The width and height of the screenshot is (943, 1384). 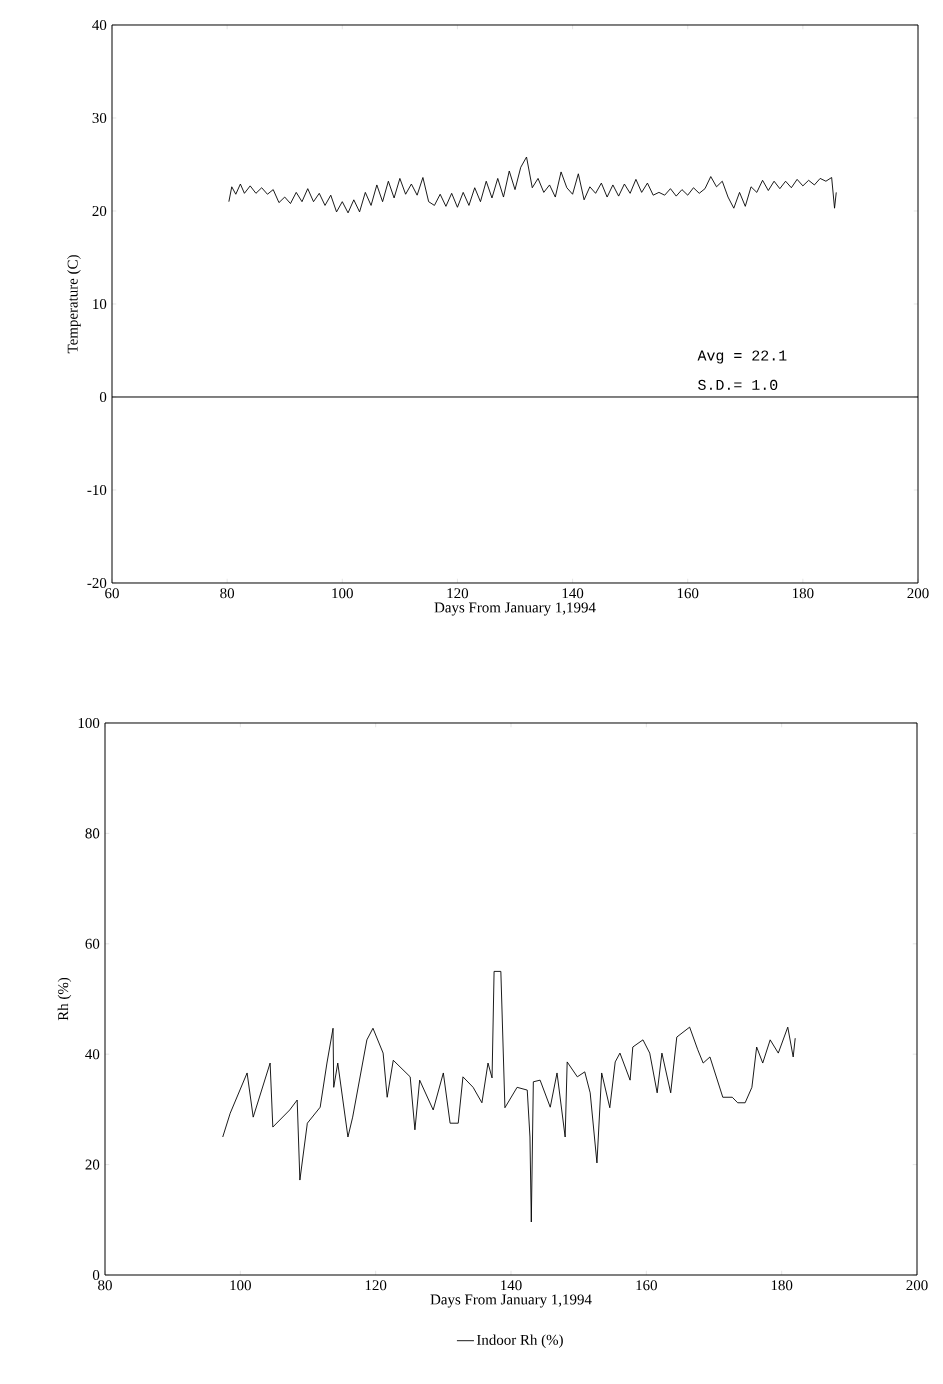 What do you see at coordinates (92, 943) in the screenshot?
I see `y-tick-label: 60` at bounding box center [92, 943].